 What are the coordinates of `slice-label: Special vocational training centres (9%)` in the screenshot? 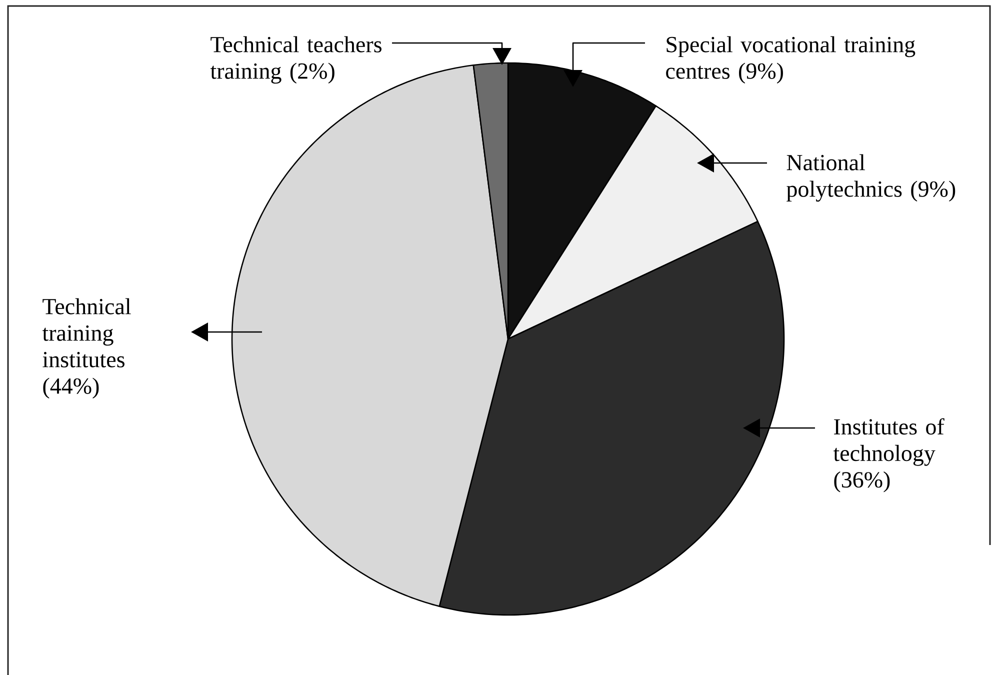 It's located at (791, 60).